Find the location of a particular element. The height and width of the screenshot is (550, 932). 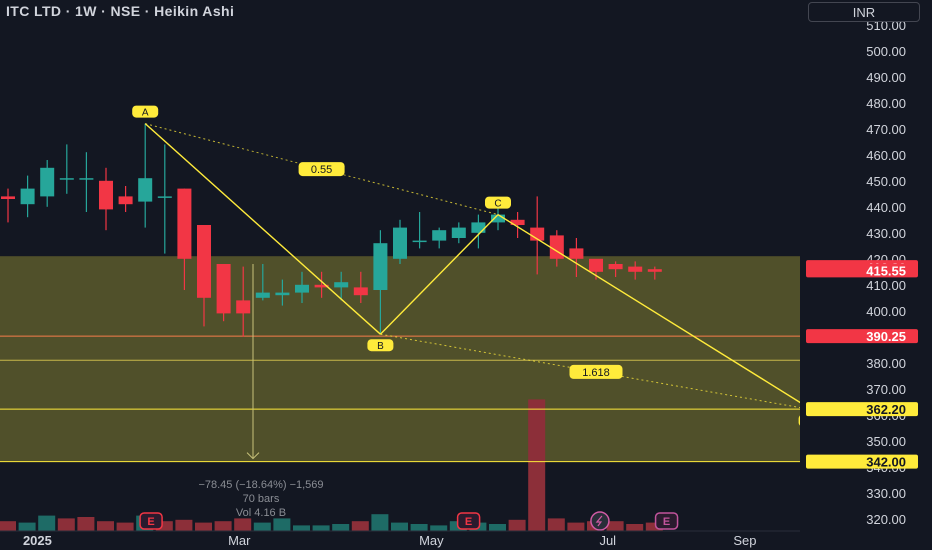

price-tick-label: 400.00 is located at coordinates (886, 311).